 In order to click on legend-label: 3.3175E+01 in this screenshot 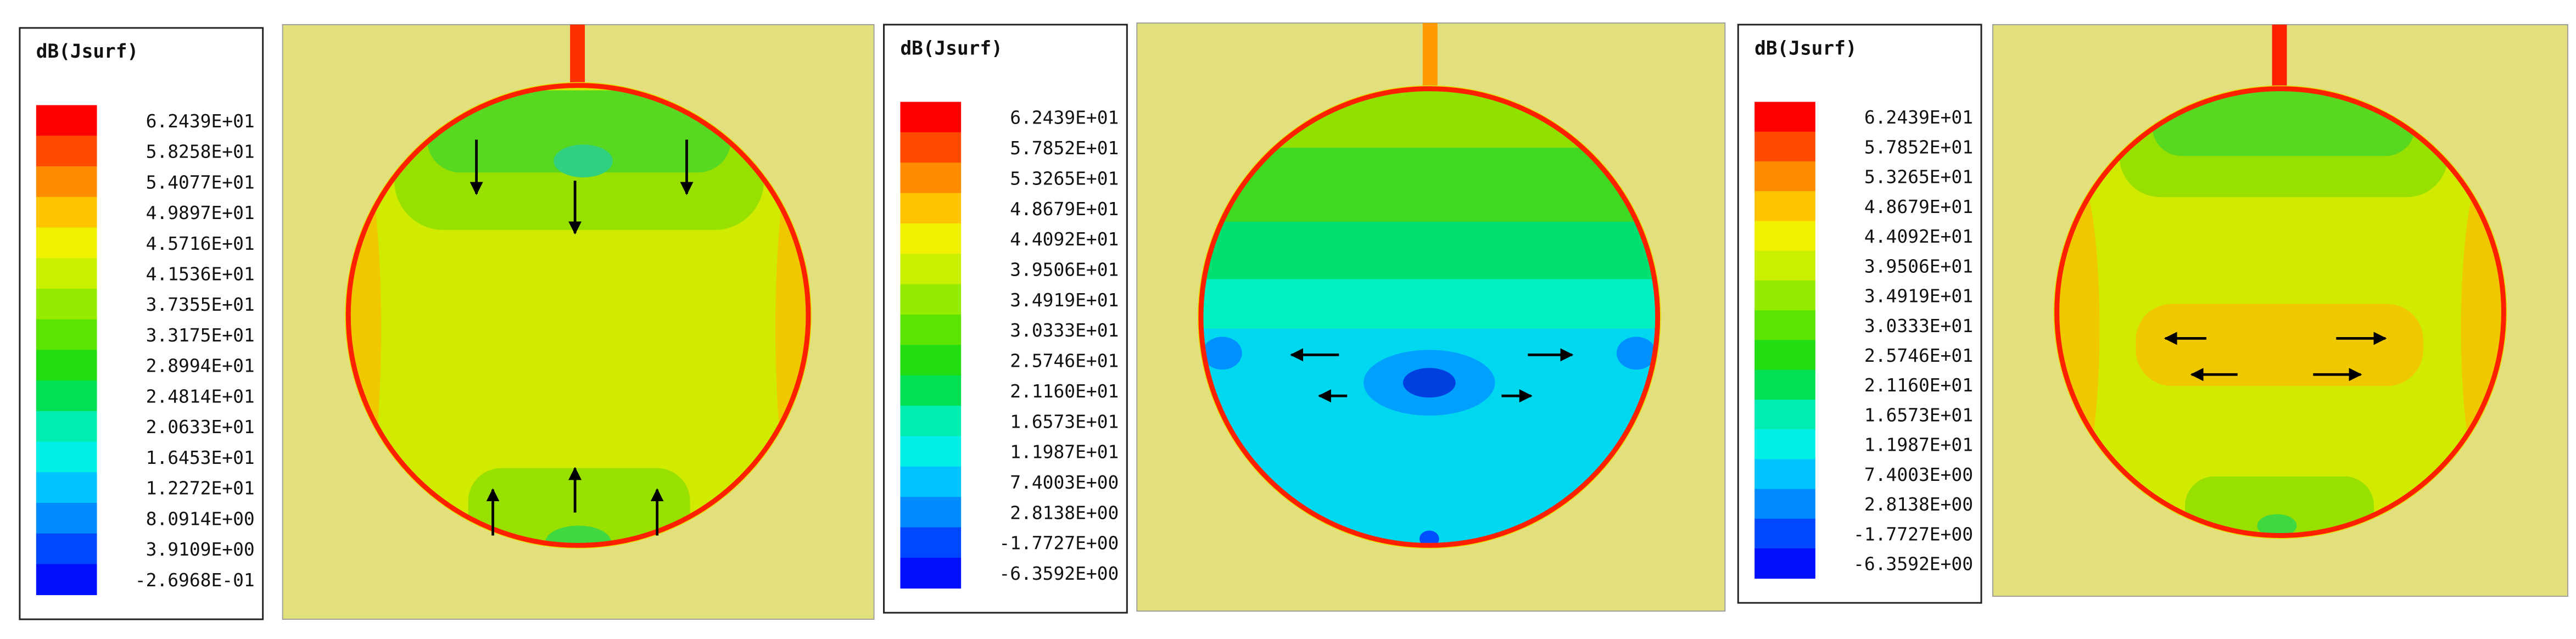, I will do `click(201, 335)`.